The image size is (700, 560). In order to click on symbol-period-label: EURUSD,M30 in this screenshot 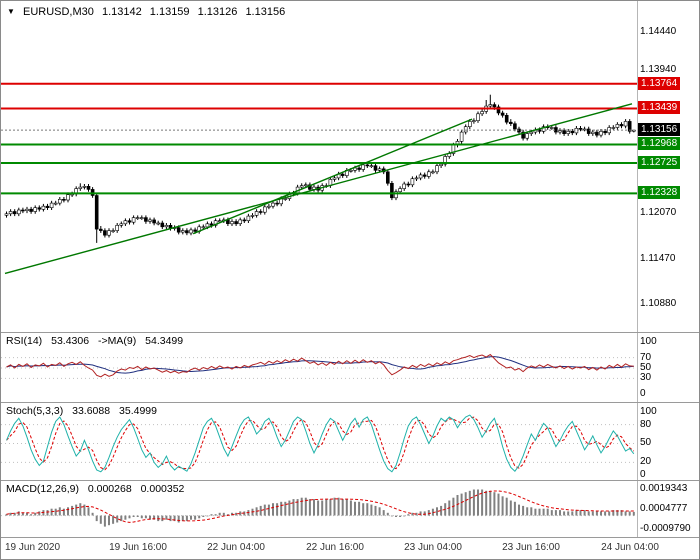, I will do `click(58, 12)`.